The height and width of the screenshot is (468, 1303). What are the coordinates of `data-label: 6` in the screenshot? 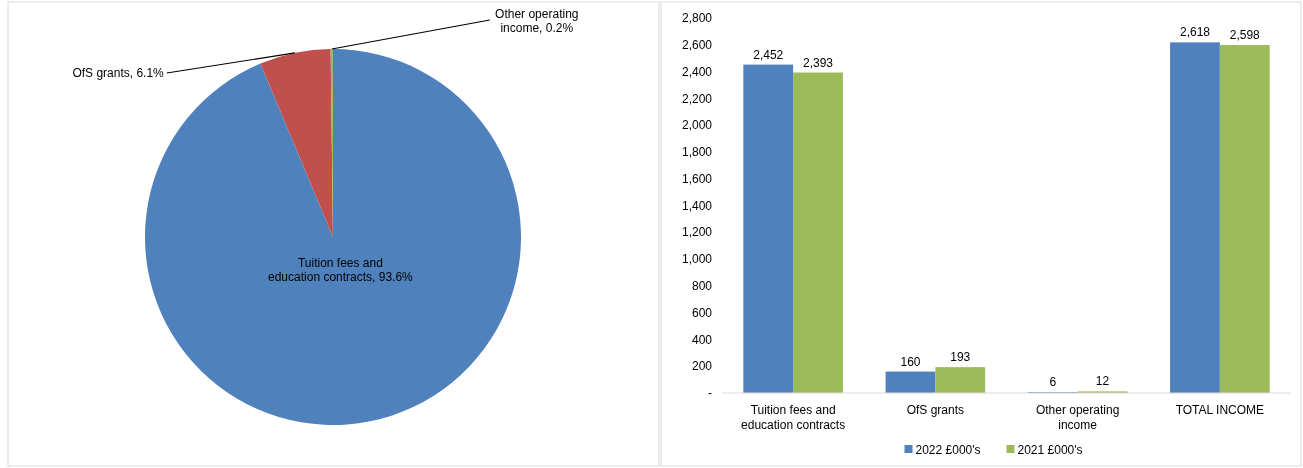 It's located at (1053, 382).